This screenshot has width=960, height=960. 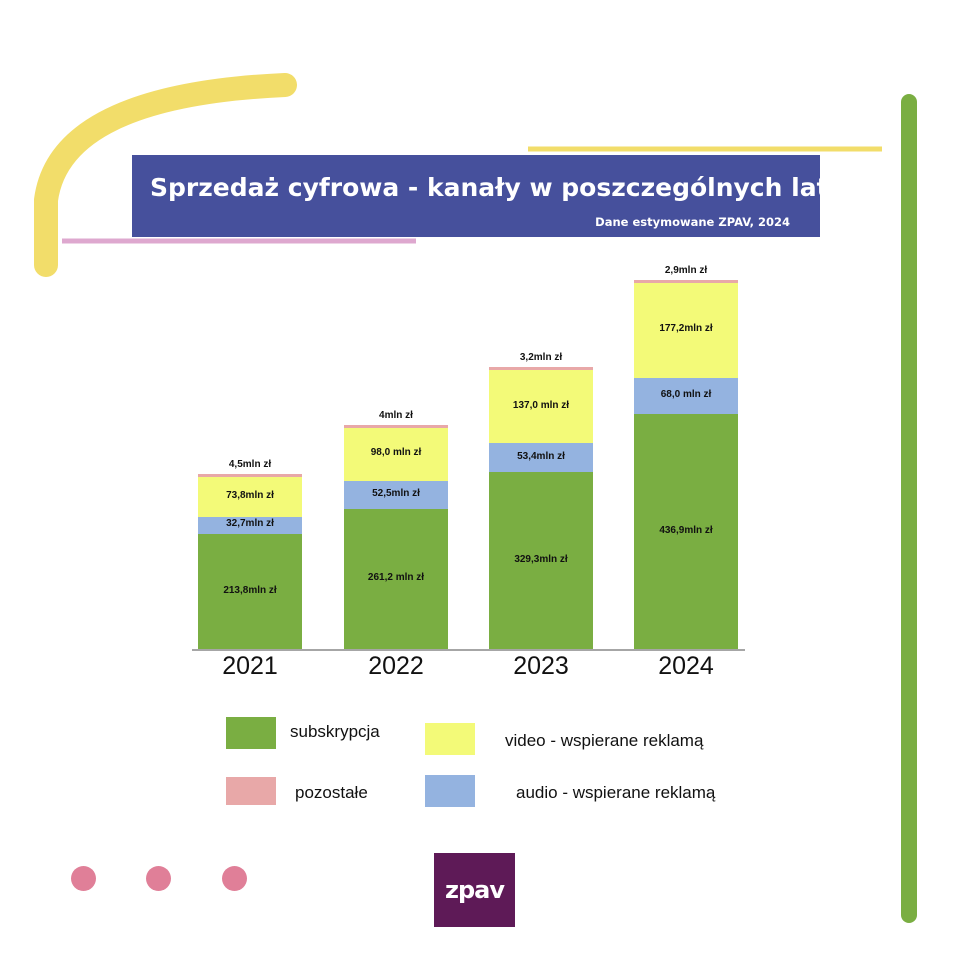 What do you see at coordinates (686, 271) in the screenshot?
I see `data-label-pozostale-2024: 2,9mln zł` at bounding box center [686, 271].